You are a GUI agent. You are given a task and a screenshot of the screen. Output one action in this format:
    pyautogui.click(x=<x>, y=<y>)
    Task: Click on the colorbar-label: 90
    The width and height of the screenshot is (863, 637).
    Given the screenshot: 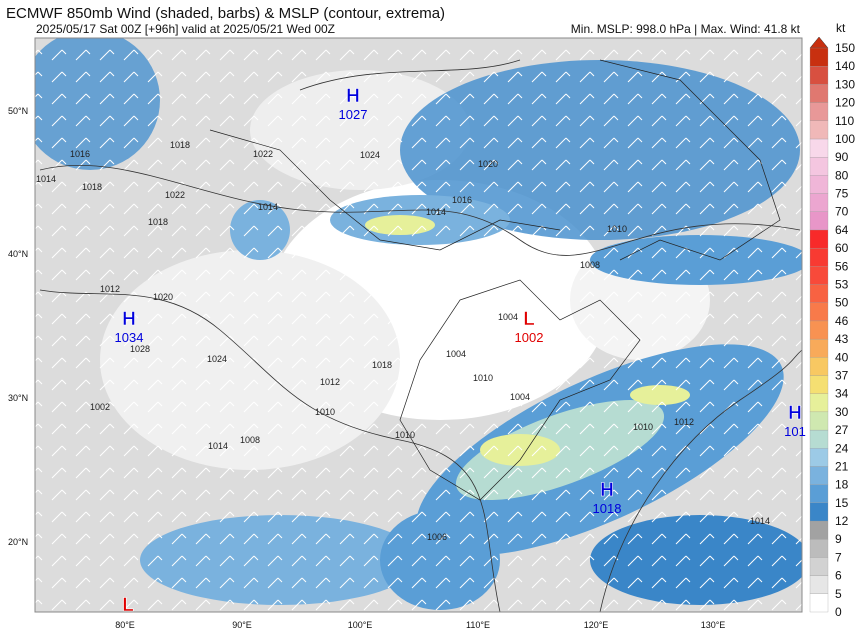 What is the action you would take?
    pyautogui.click(x=842, y=157)
    